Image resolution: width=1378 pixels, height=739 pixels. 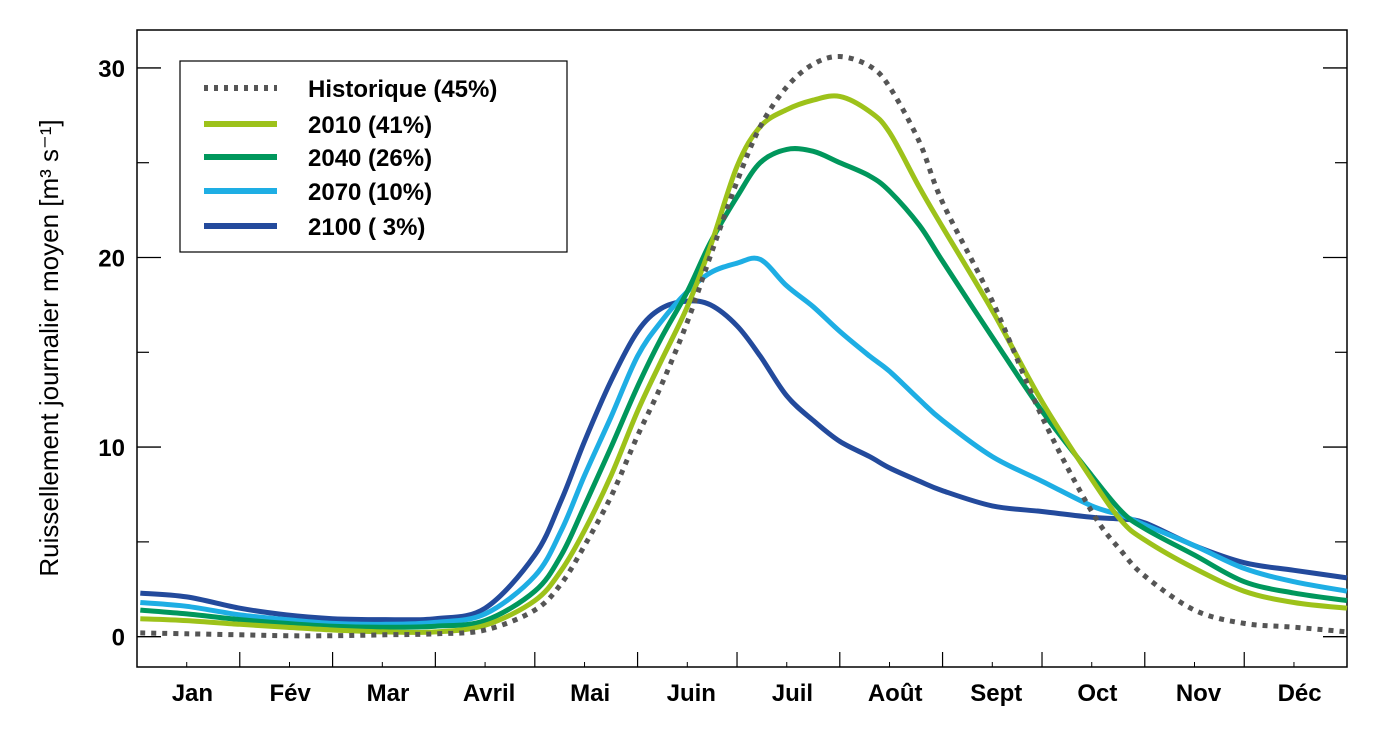 I want to click on legend-label: 2010 (41%), so click(x=370, y=125).